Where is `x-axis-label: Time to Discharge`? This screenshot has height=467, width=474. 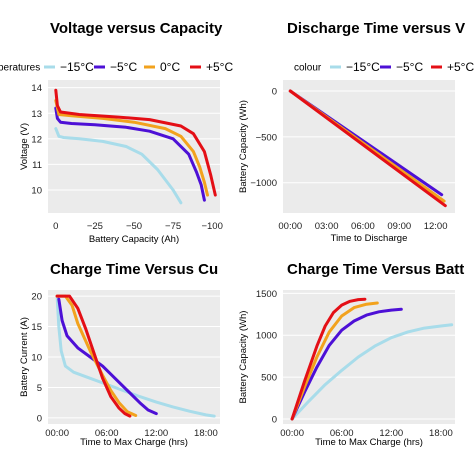
x-axis-label: Time to Discharge is located at coordinates (369, 238).